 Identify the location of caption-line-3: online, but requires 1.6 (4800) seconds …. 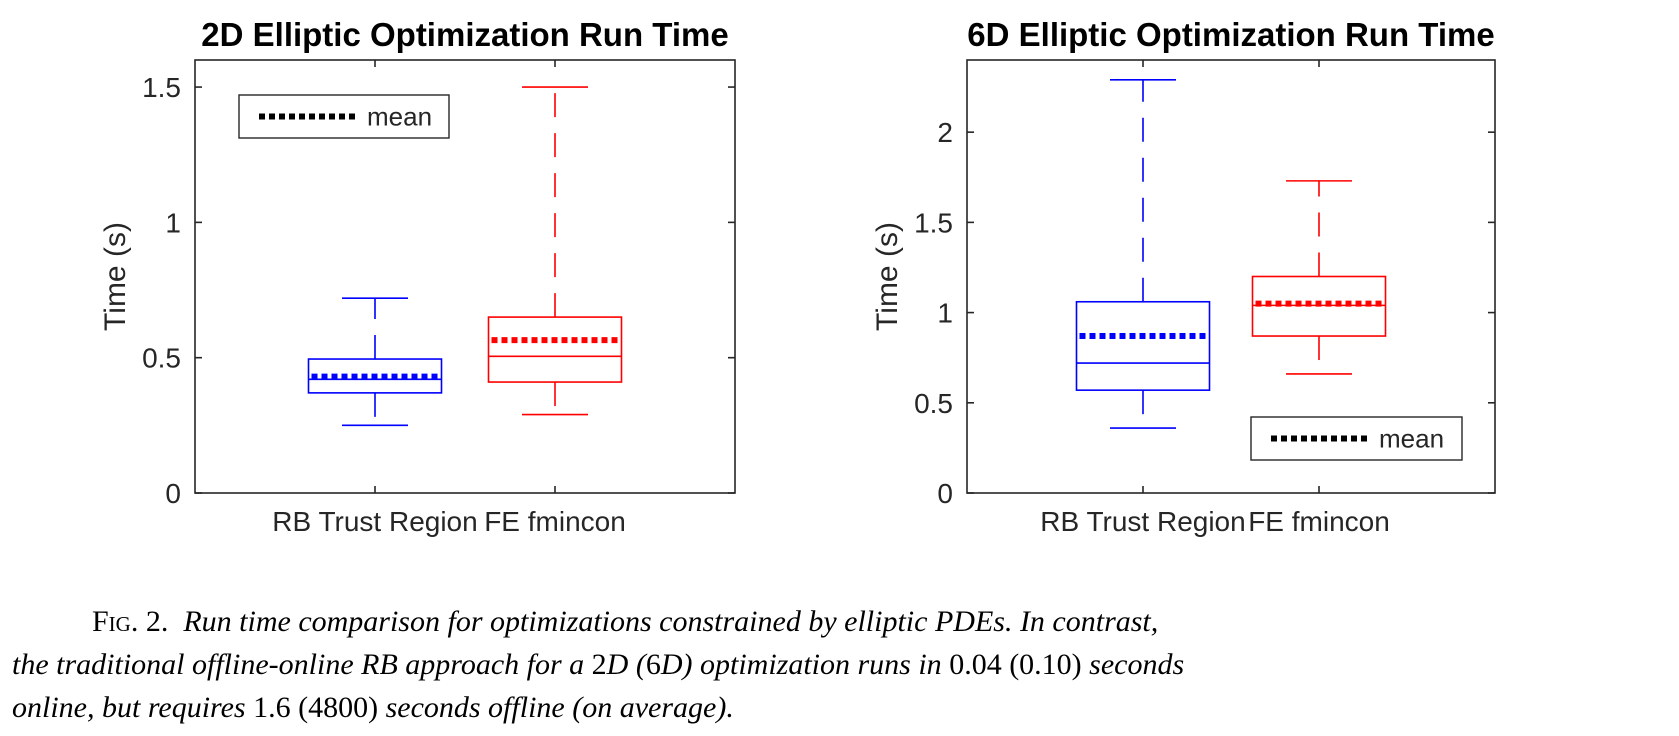
(373, 707).